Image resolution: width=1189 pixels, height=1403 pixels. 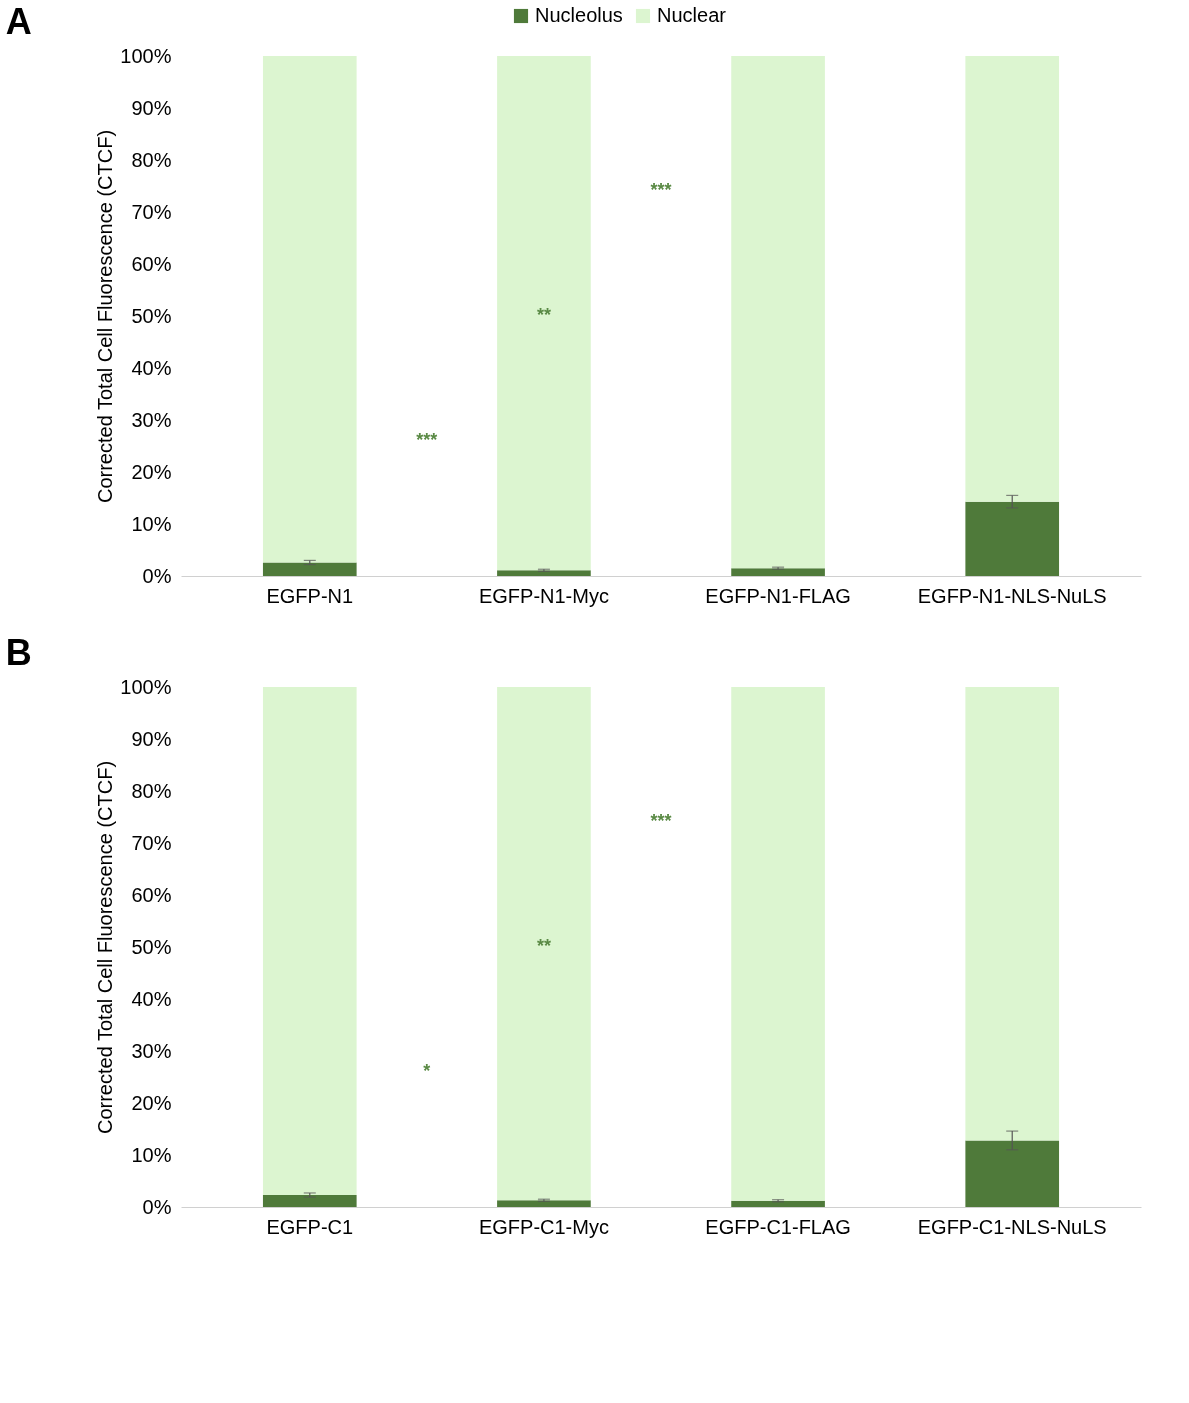 What do you see at coordinates (778, 1226) in the screenshot?
I see `x-tick-label: EGFP-C1-FLAG` at bounding box center [778, 1226].